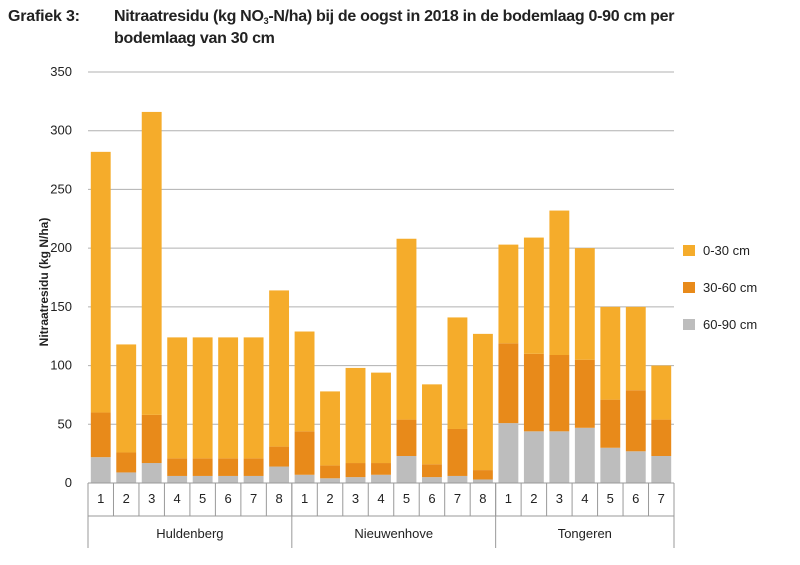  I want to click on y-tick-label: 250, so click(61, 188).